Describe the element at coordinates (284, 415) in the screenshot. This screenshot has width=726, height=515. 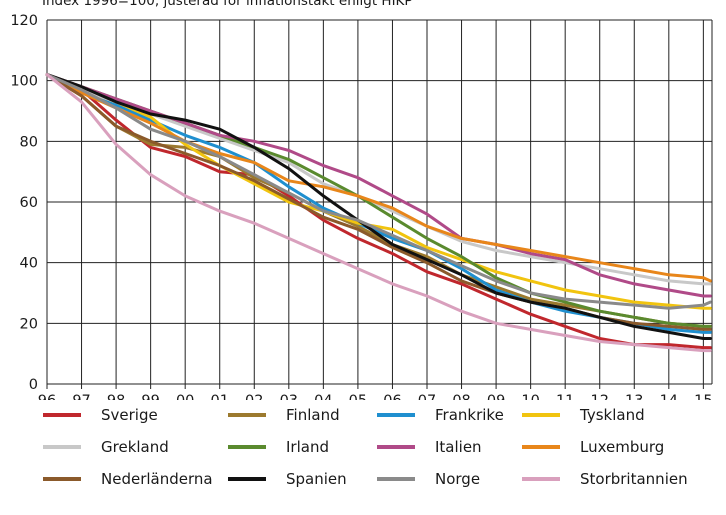
I see `legend-item: Finland` at that location.